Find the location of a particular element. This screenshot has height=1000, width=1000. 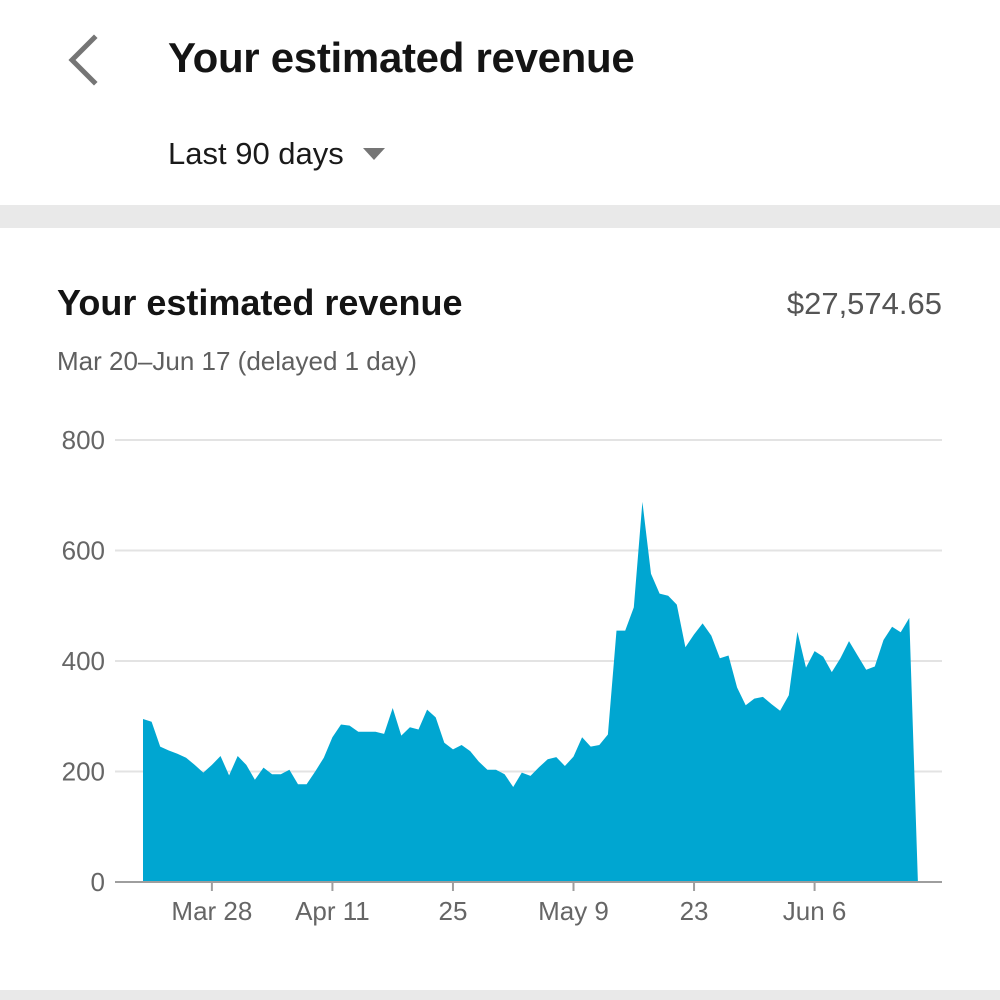

caret-down-icon is located at coordinates (373, 154).